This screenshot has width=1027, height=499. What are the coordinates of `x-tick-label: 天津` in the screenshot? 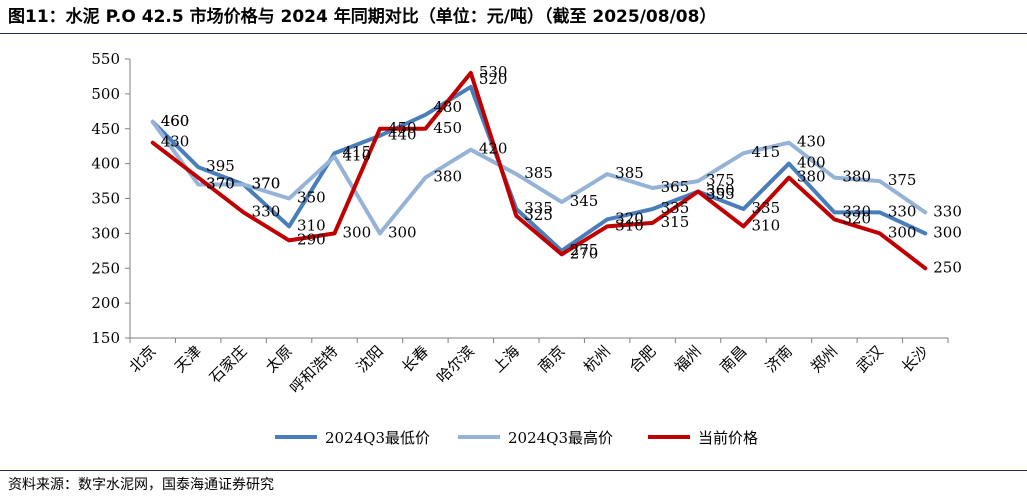 It's located at (188, 359).